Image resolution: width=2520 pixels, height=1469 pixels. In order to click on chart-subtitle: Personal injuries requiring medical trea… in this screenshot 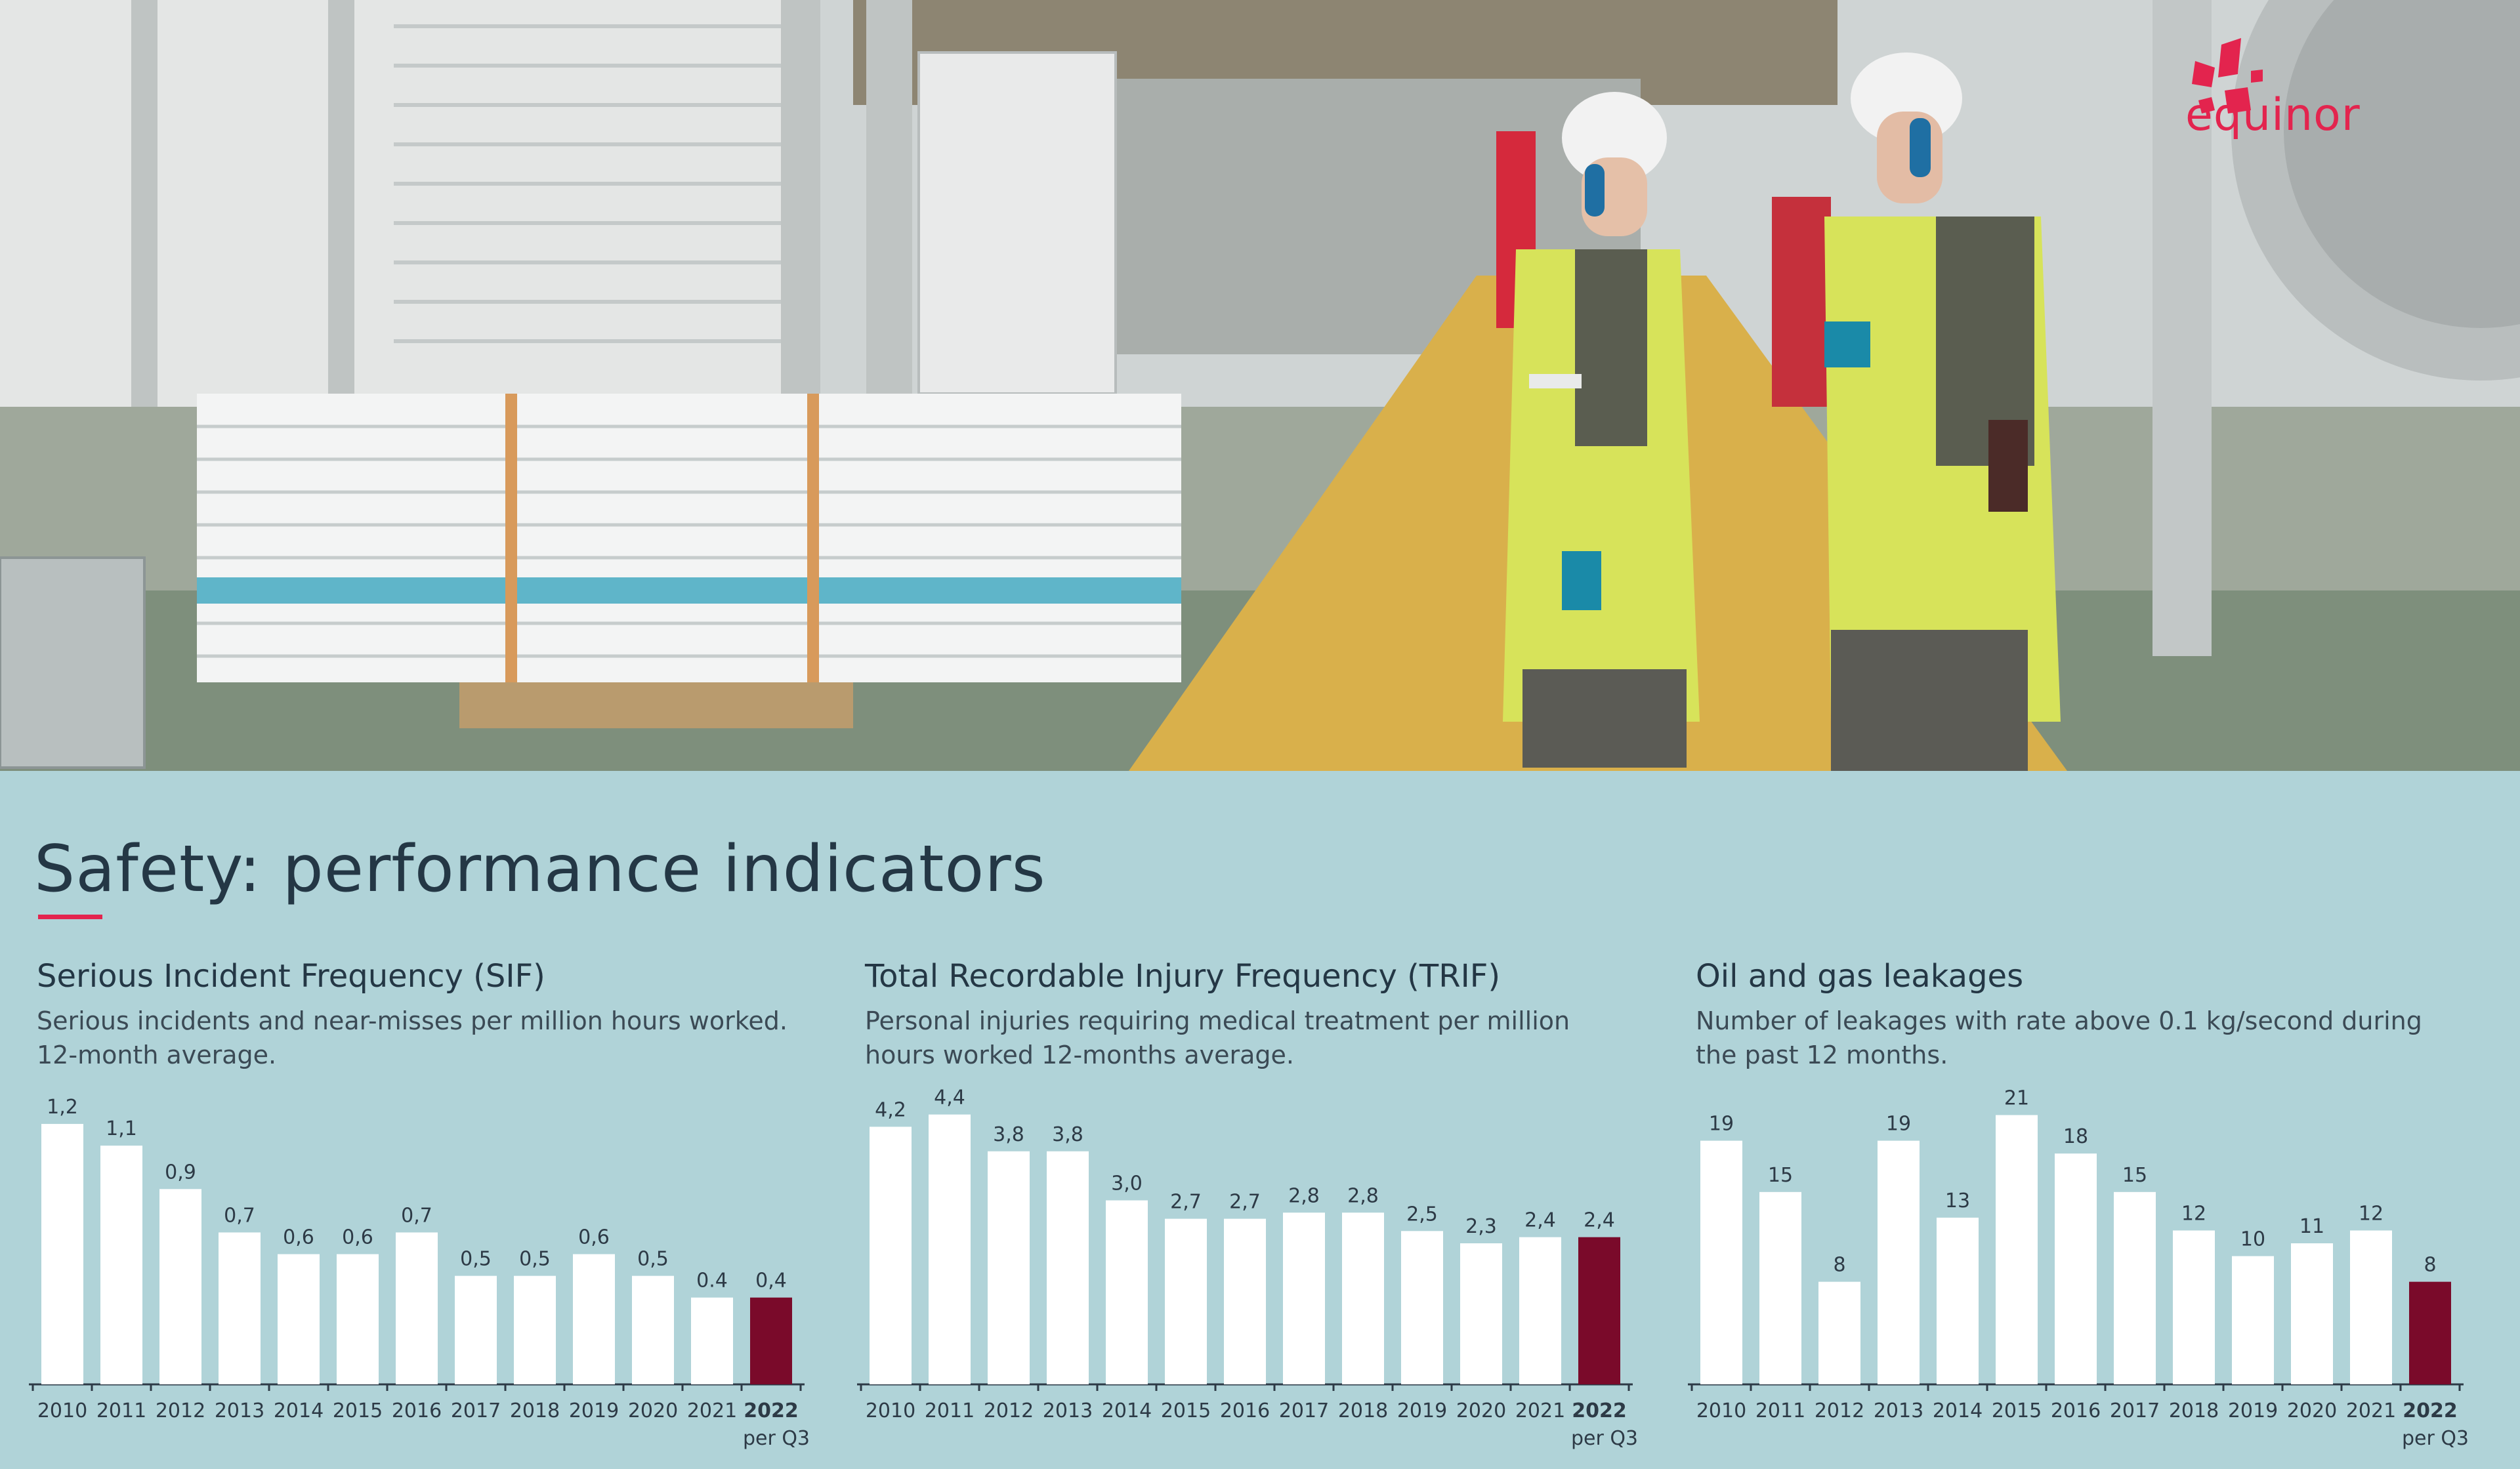, I will do `click(1217, 1037)`.